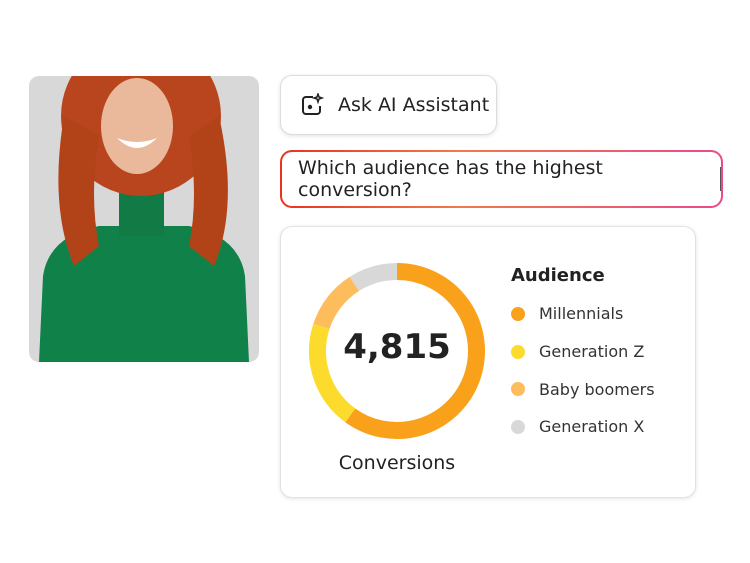 The image size is (750, 563). I want to click on ask-ai-assistant-label: Ask AI Assistant, so click(414, 105).